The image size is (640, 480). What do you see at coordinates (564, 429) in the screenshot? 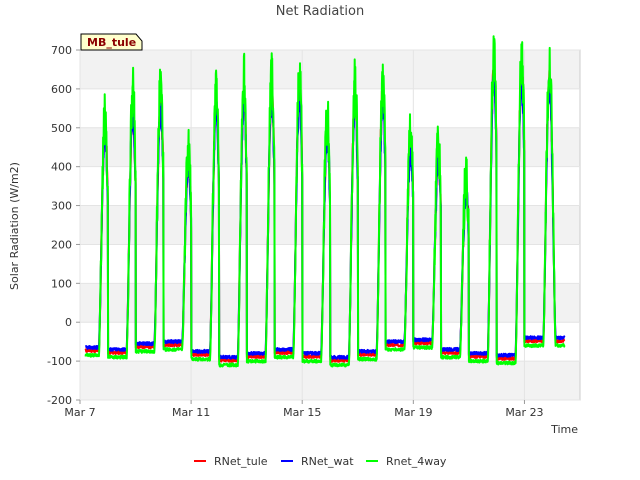
I see `x-axis-title: Time` at bounding box center [564, 429].